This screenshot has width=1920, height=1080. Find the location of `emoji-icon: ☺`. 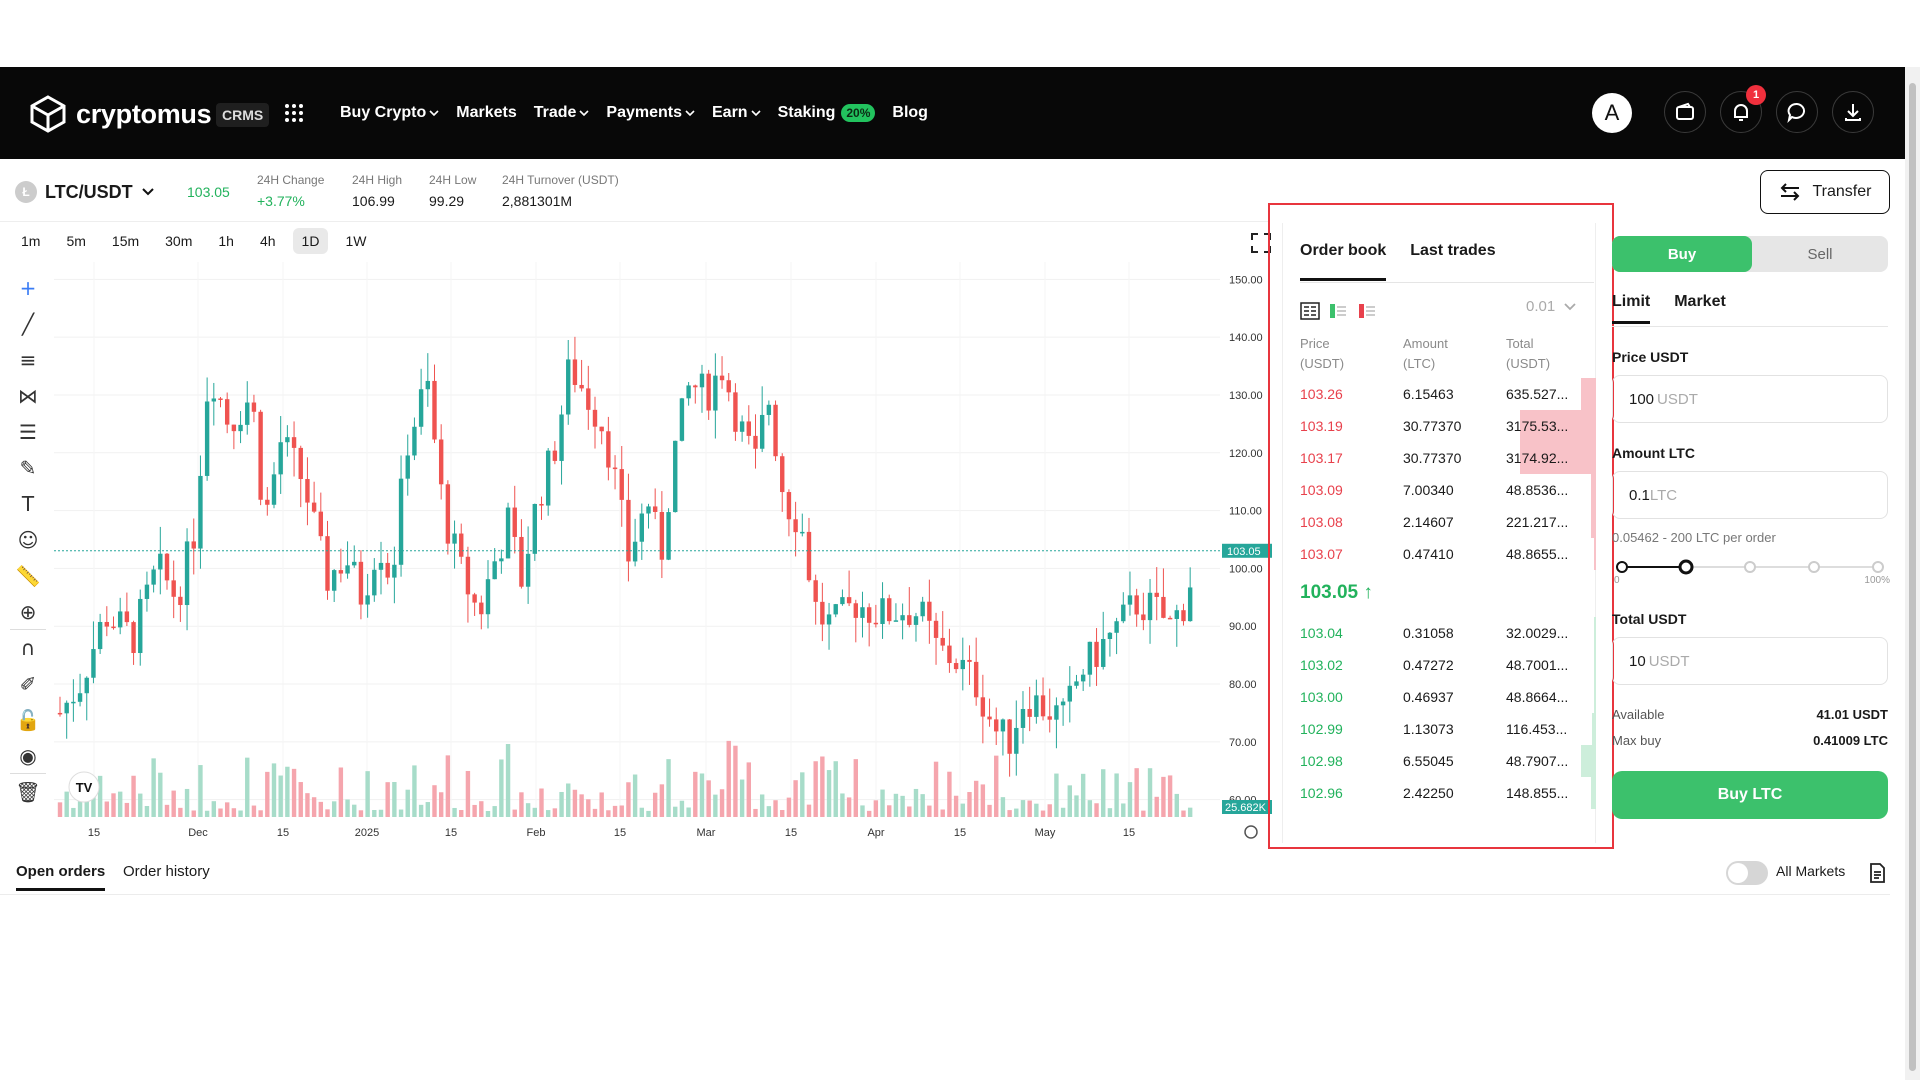

emoji-icon: ☺ is located at coordinates (28, 540).